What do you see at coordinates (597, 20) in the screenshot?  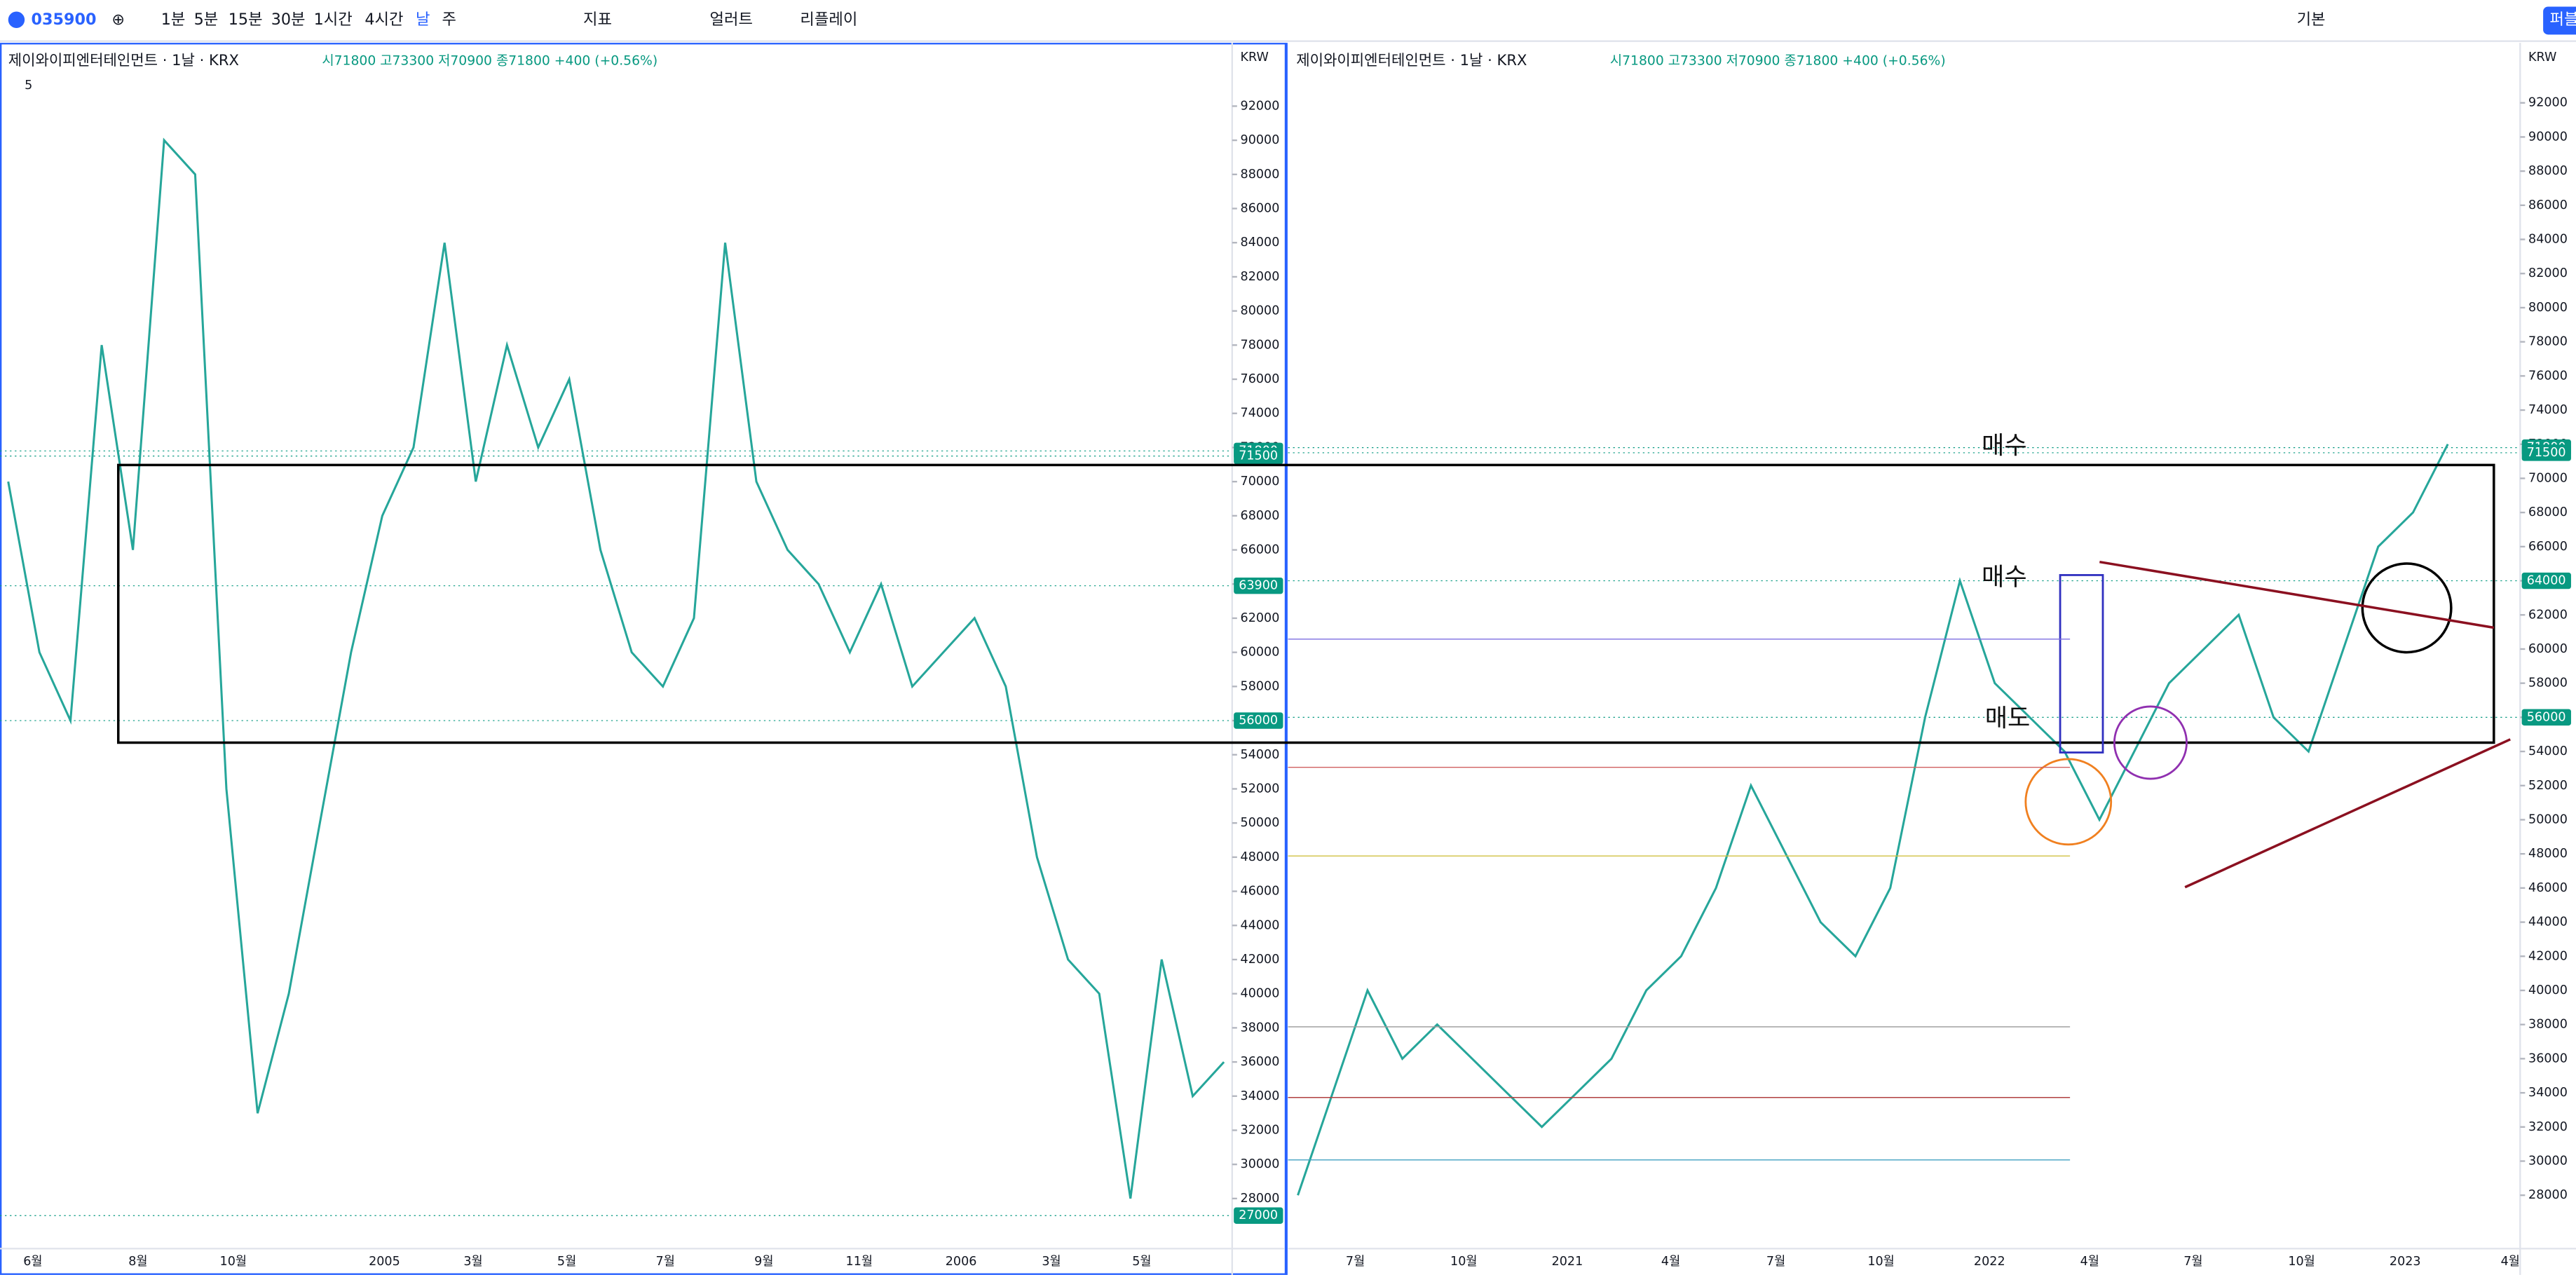 I see `indicators: 지표` at bounding box center [597, 20].